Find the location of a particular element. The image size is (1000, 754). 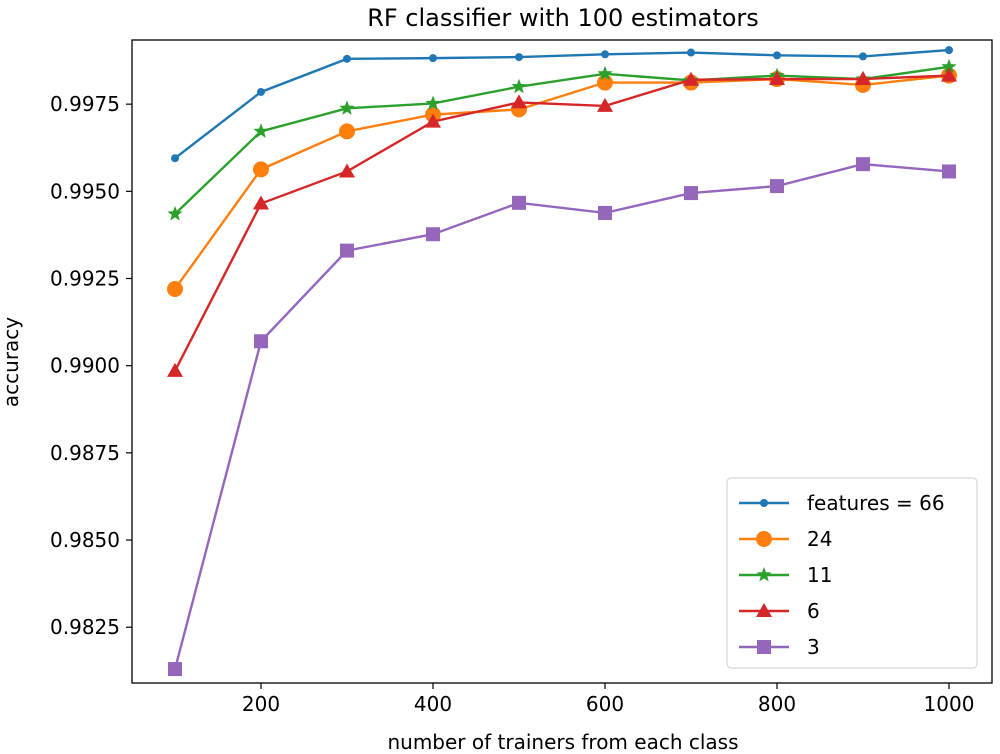

chart-title: RF classifier with 100 estimators is located at coordinates (563, 18).